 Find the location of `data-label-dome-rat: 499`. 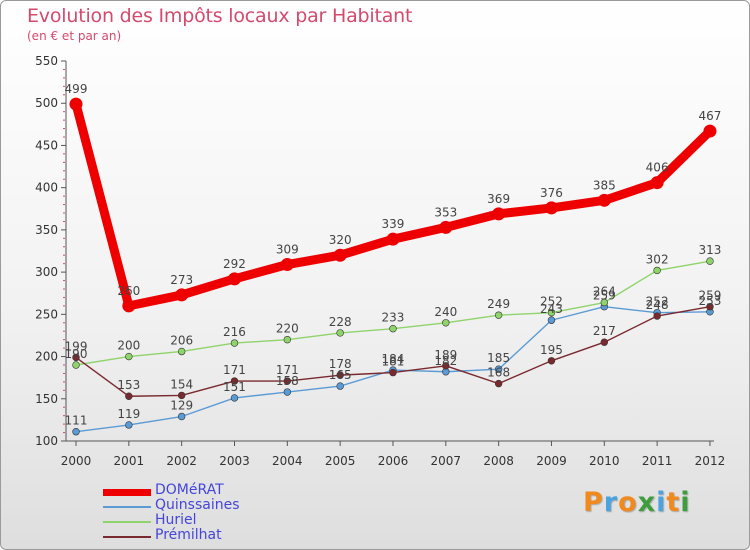

data-label-dome-rat: 499 is located at coordinates (76, 89).